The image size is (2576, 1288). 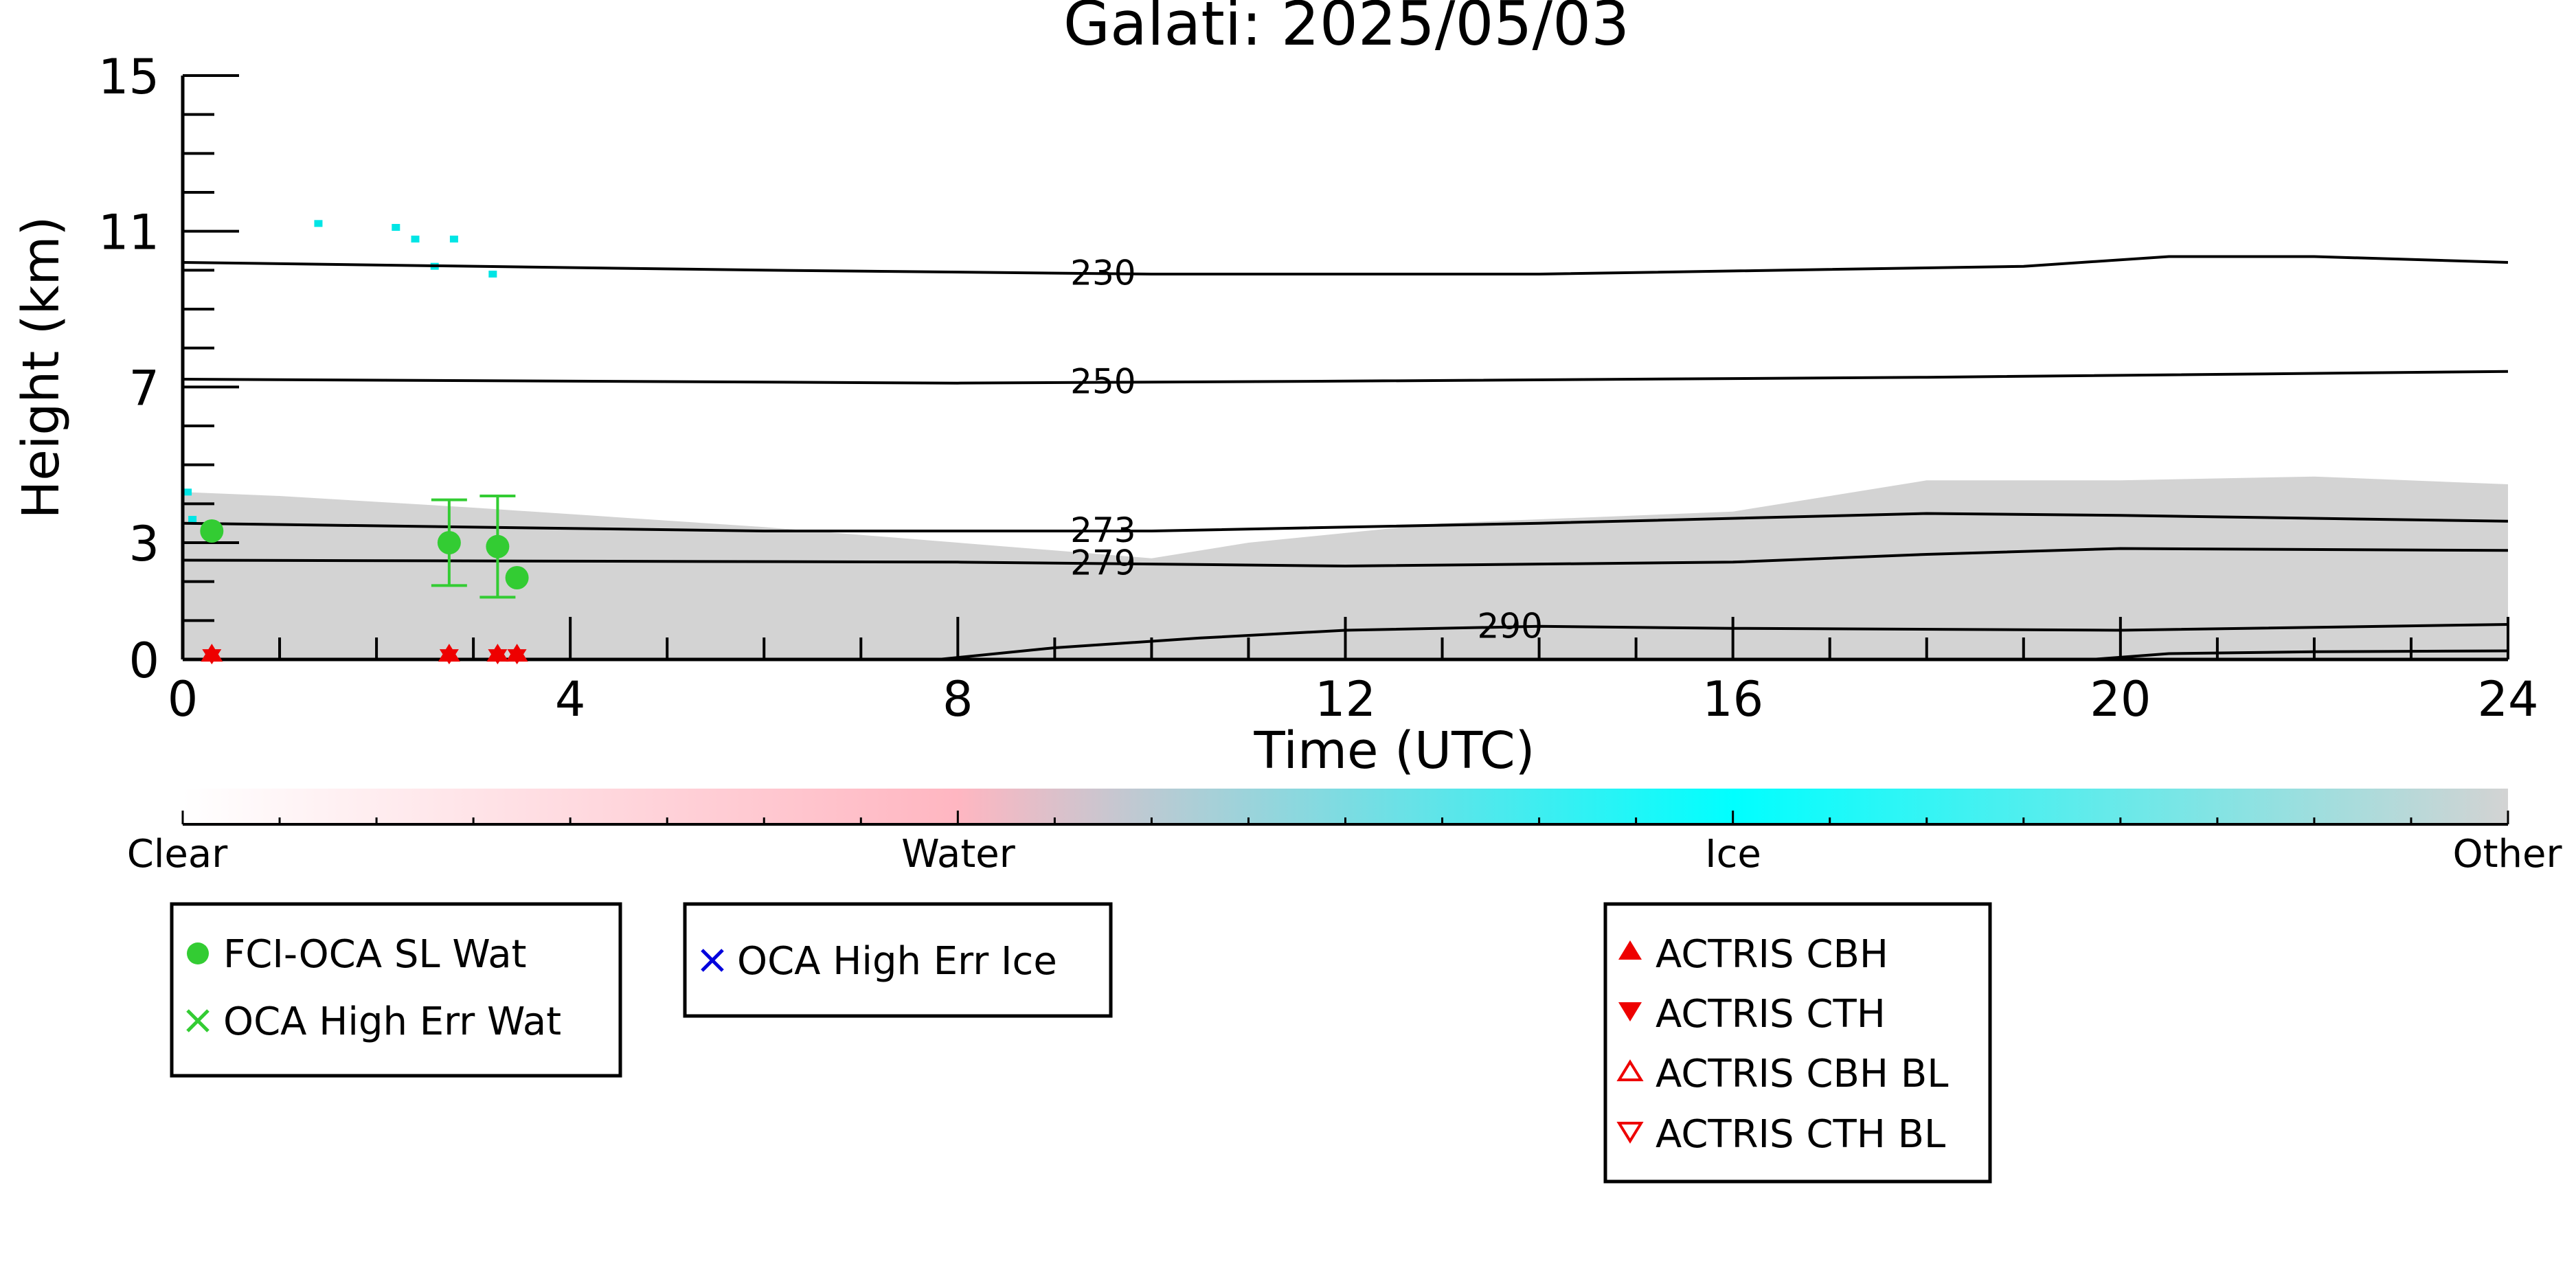 I want to click on data-markers, so click(x=364, y=580).